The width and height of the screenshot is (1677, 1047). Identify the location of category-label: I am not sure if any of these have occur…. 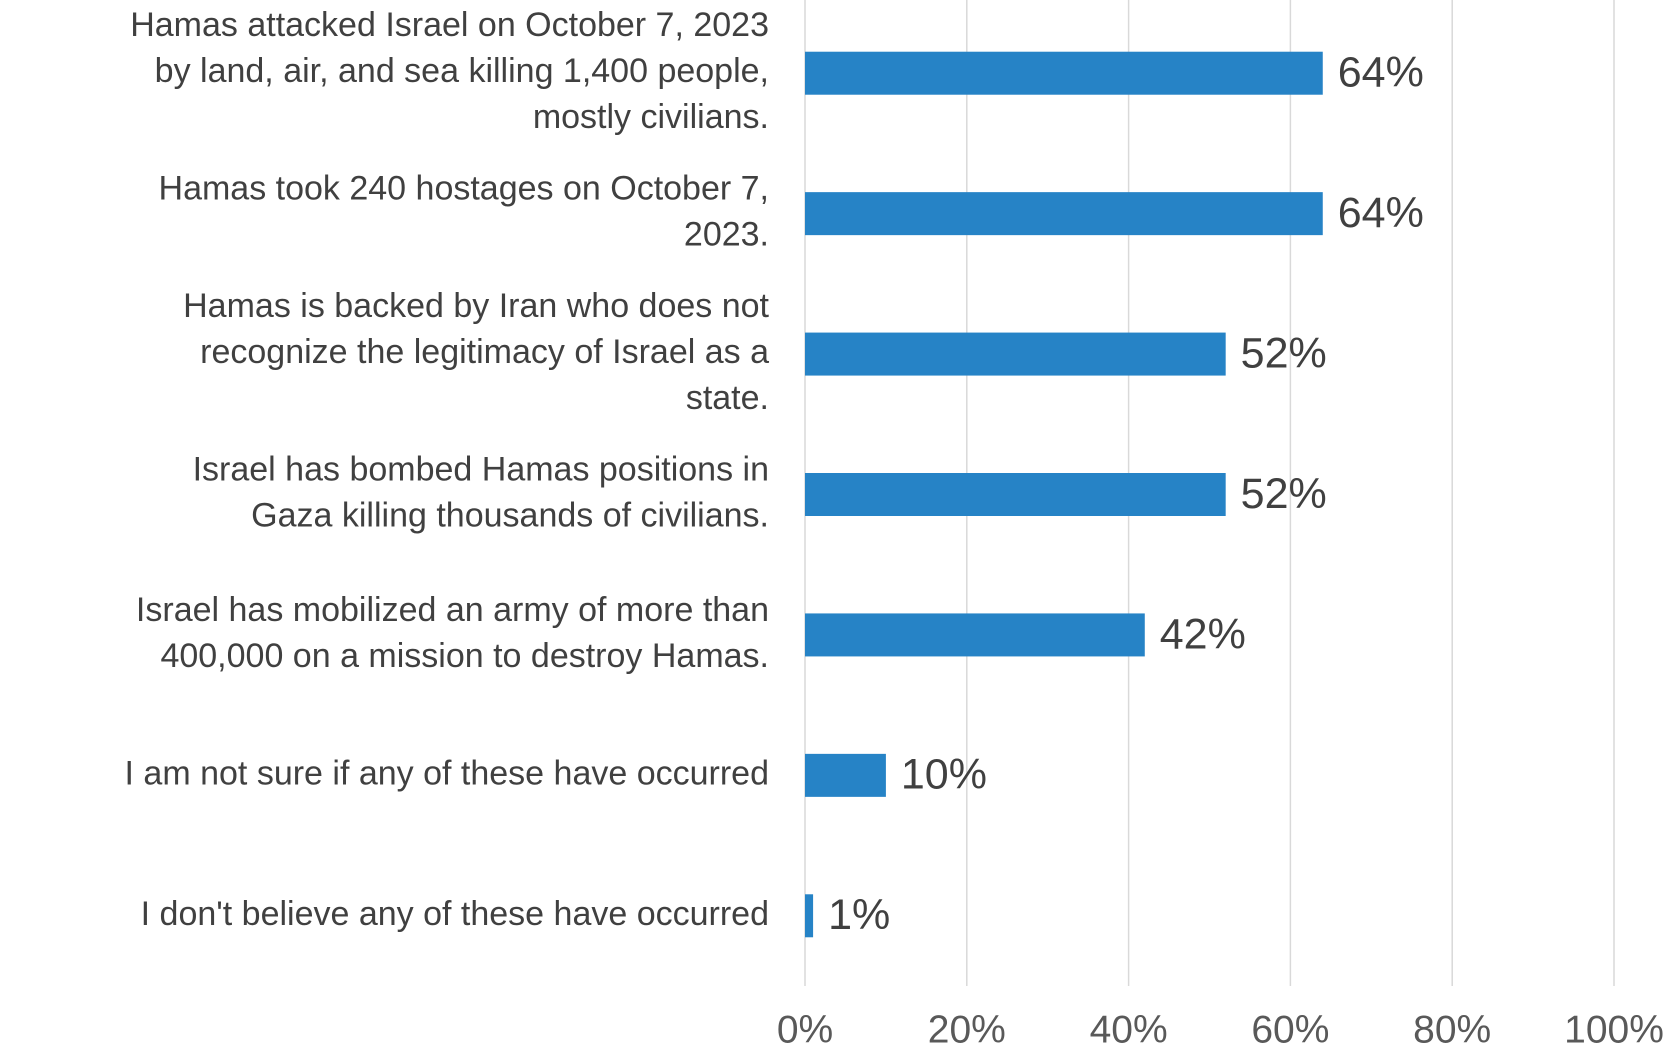
(447, 773).